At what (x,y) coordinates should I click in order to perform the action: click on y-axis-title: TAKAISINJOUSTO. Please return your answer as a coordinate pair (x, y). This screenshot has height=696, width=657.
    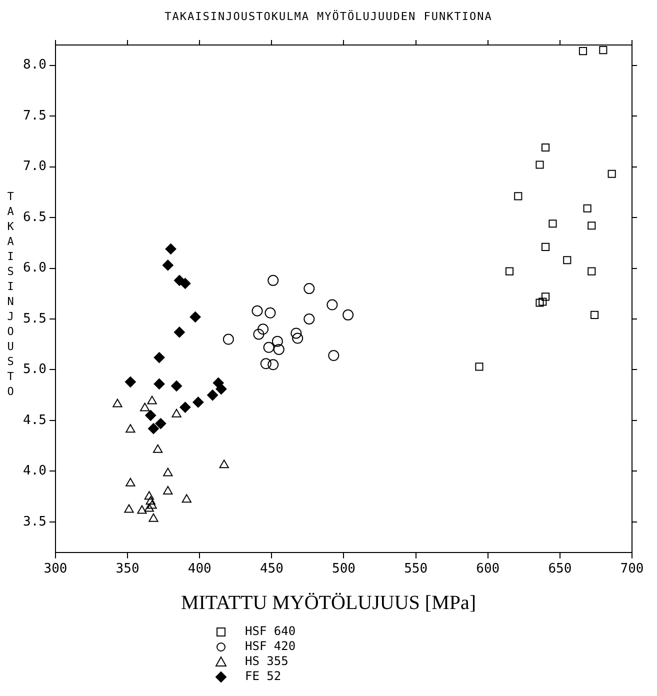
    Looking at the image, I should click on (10, 295).